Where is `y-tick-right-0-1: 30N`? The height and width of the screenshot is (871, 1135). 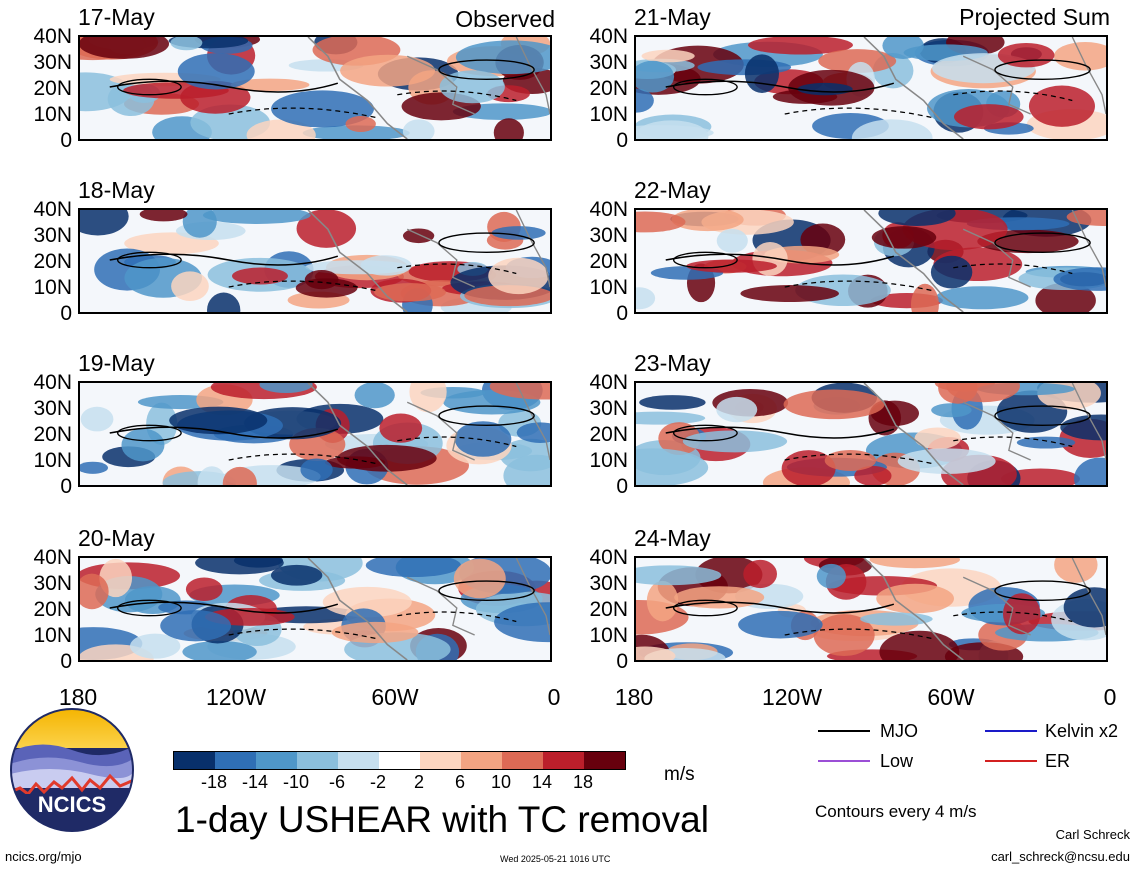 y-tick-right-0-1: 30N is located at coordinates (608, 62).